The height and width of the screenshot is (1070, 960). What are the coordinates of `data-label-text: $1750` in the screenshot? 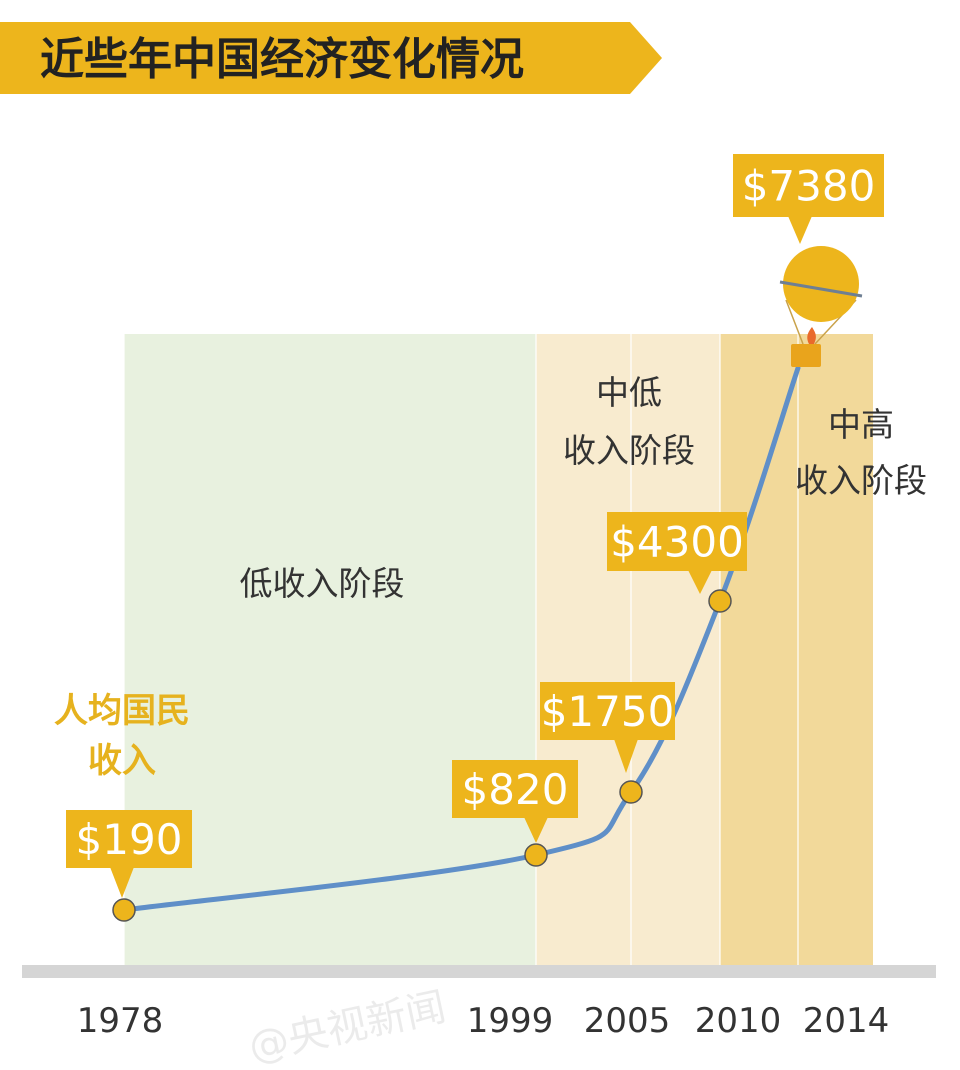 It's located at (608, 711).